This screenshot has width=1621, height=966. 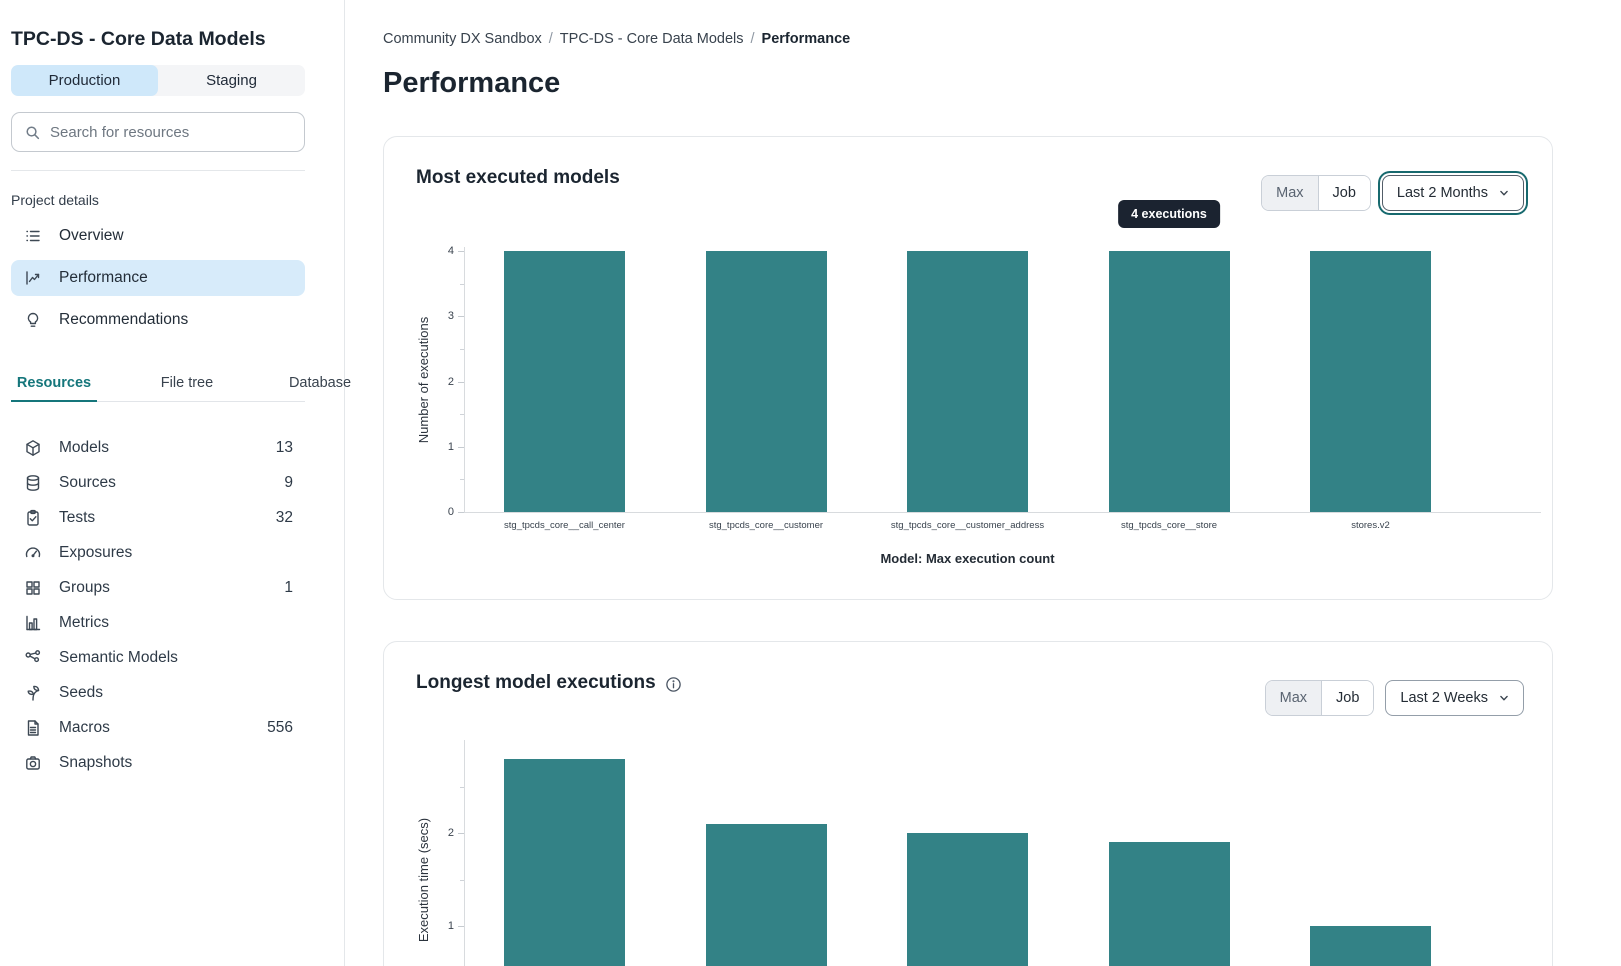 I want to click on resource-item-groups: Groups 1, so click(x=158, y=587).